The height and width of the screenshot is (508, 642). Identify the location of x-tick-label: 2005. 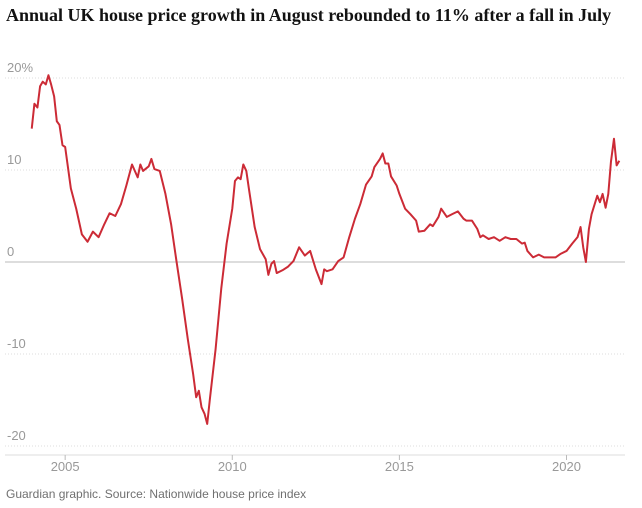
(65, 466).